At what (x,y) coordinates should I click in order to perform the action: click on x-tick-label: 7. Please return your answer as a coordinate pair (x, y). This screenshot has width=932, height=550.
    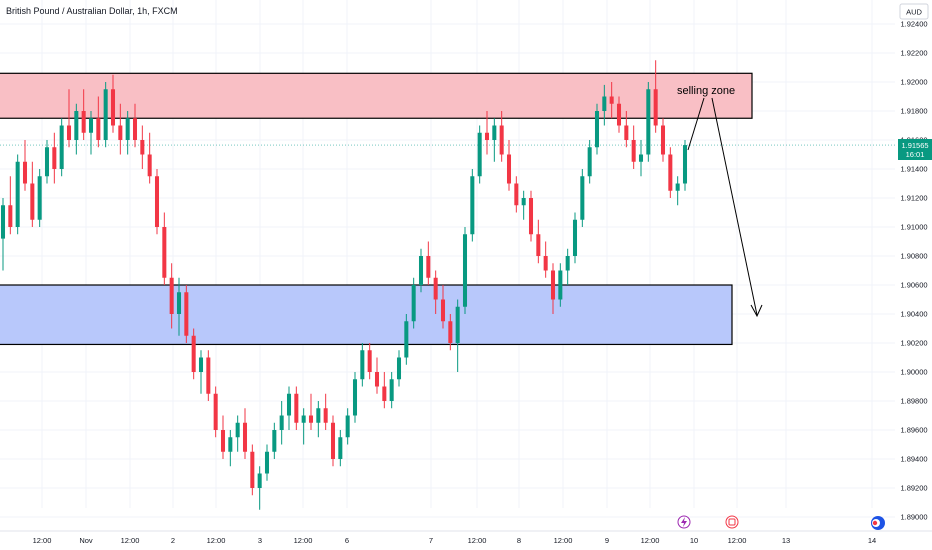
    Looking at the image, I should click on (431, 540).